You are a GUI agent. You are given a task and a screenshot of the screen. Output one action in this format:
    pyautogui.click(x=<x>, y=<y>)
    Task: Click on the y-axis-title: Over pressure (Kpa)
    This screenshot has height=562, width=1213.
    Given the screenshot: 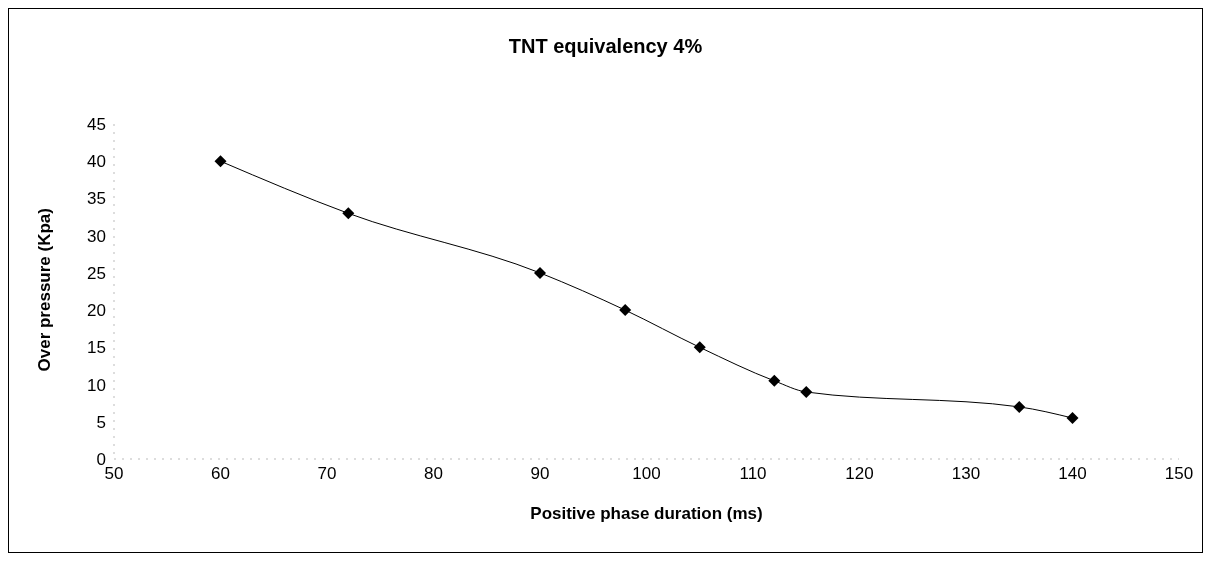 What is the action you would take?
    pyautogui.click(x=45, y=290)
    